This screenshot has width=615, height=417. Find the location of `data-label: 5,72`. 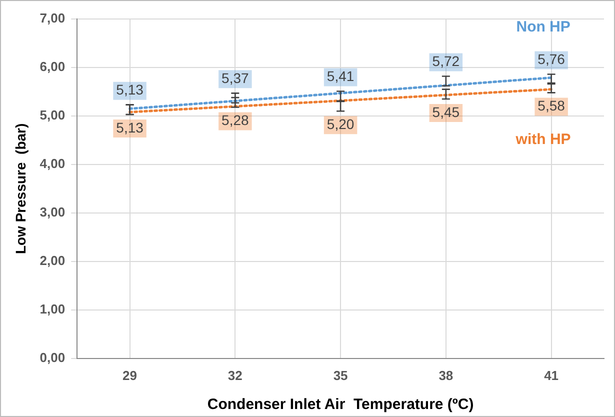

data-label: 5,72 is located at coordinates (446, 61).